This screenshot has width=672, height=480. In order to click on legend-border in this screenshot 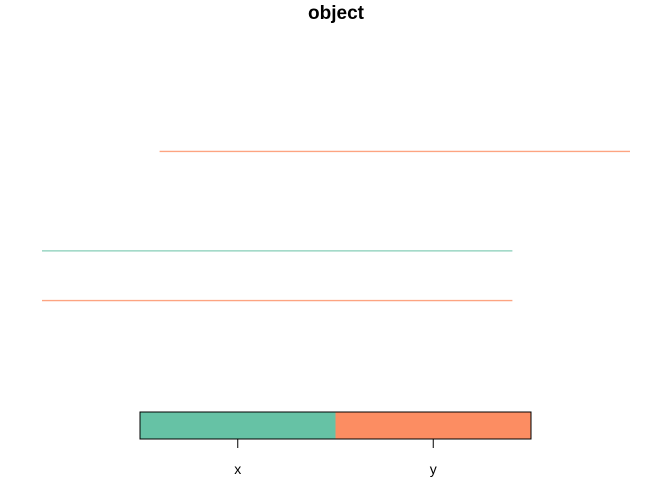, I will do `click(335, 425)`.